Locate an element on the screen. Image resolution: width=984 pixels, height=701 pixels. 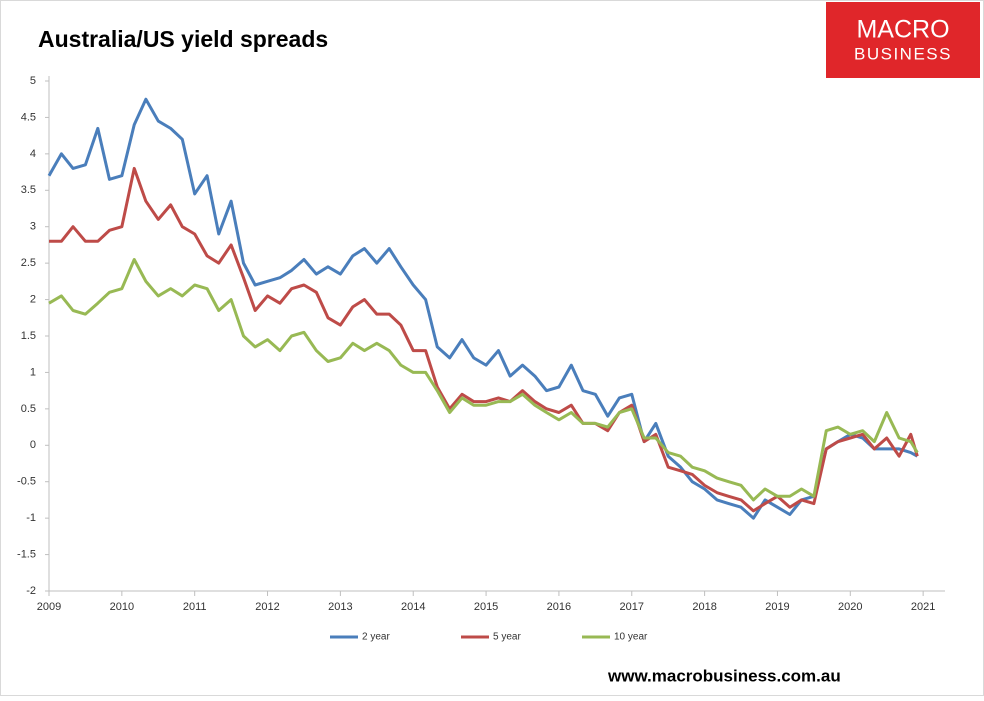
logo-text: BUSINESS is located at coordinates (903, 53).